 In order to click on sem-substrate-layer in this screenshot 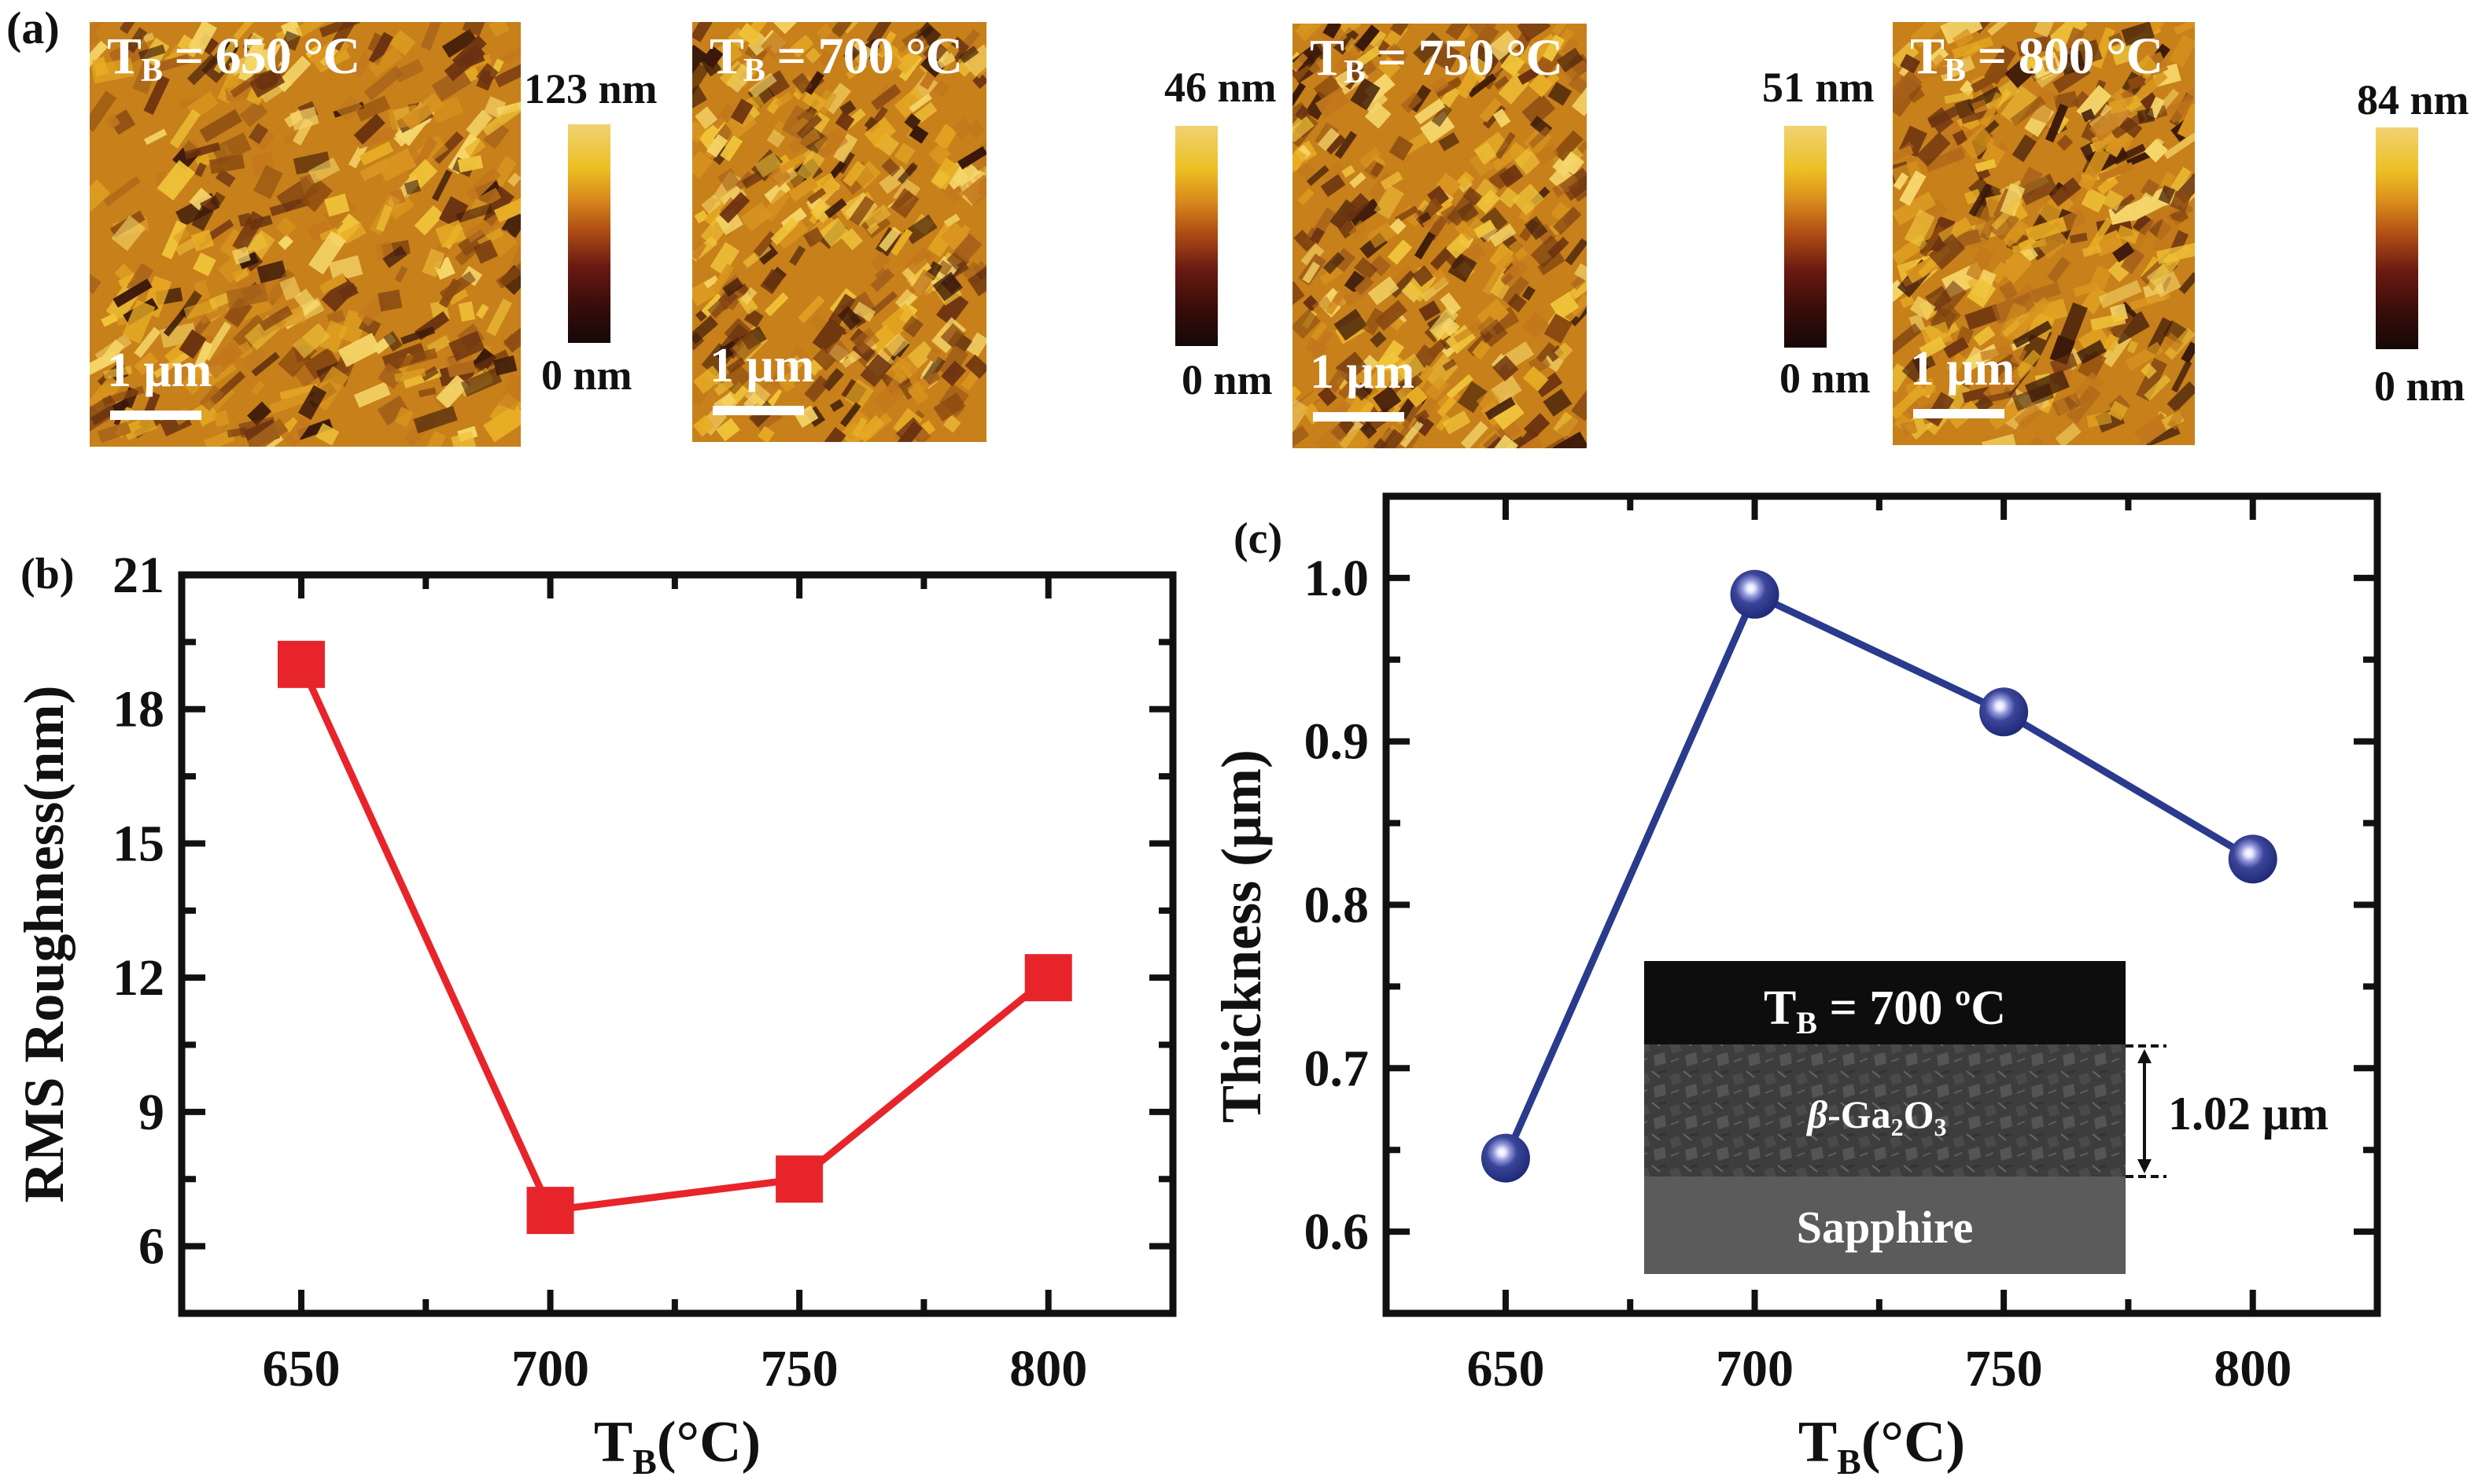, I will do `click(1885, 1225)`.